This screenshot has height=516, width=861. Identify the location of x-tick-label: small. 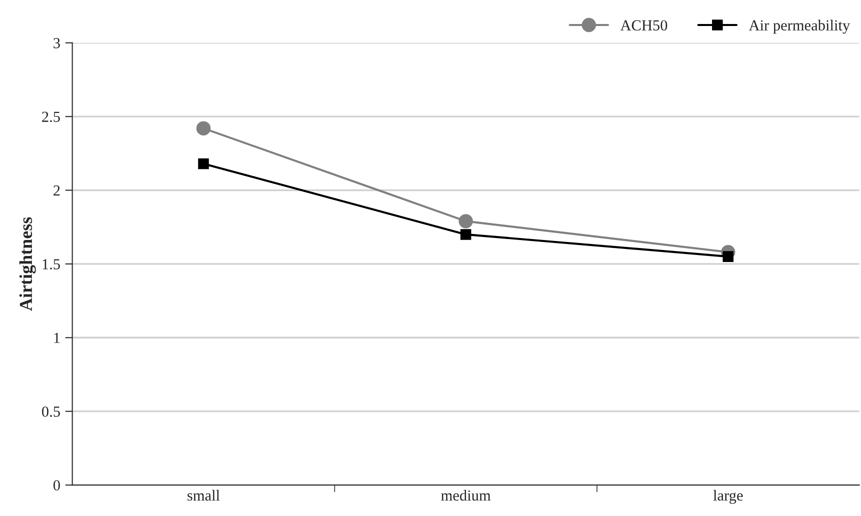
(204, 495).